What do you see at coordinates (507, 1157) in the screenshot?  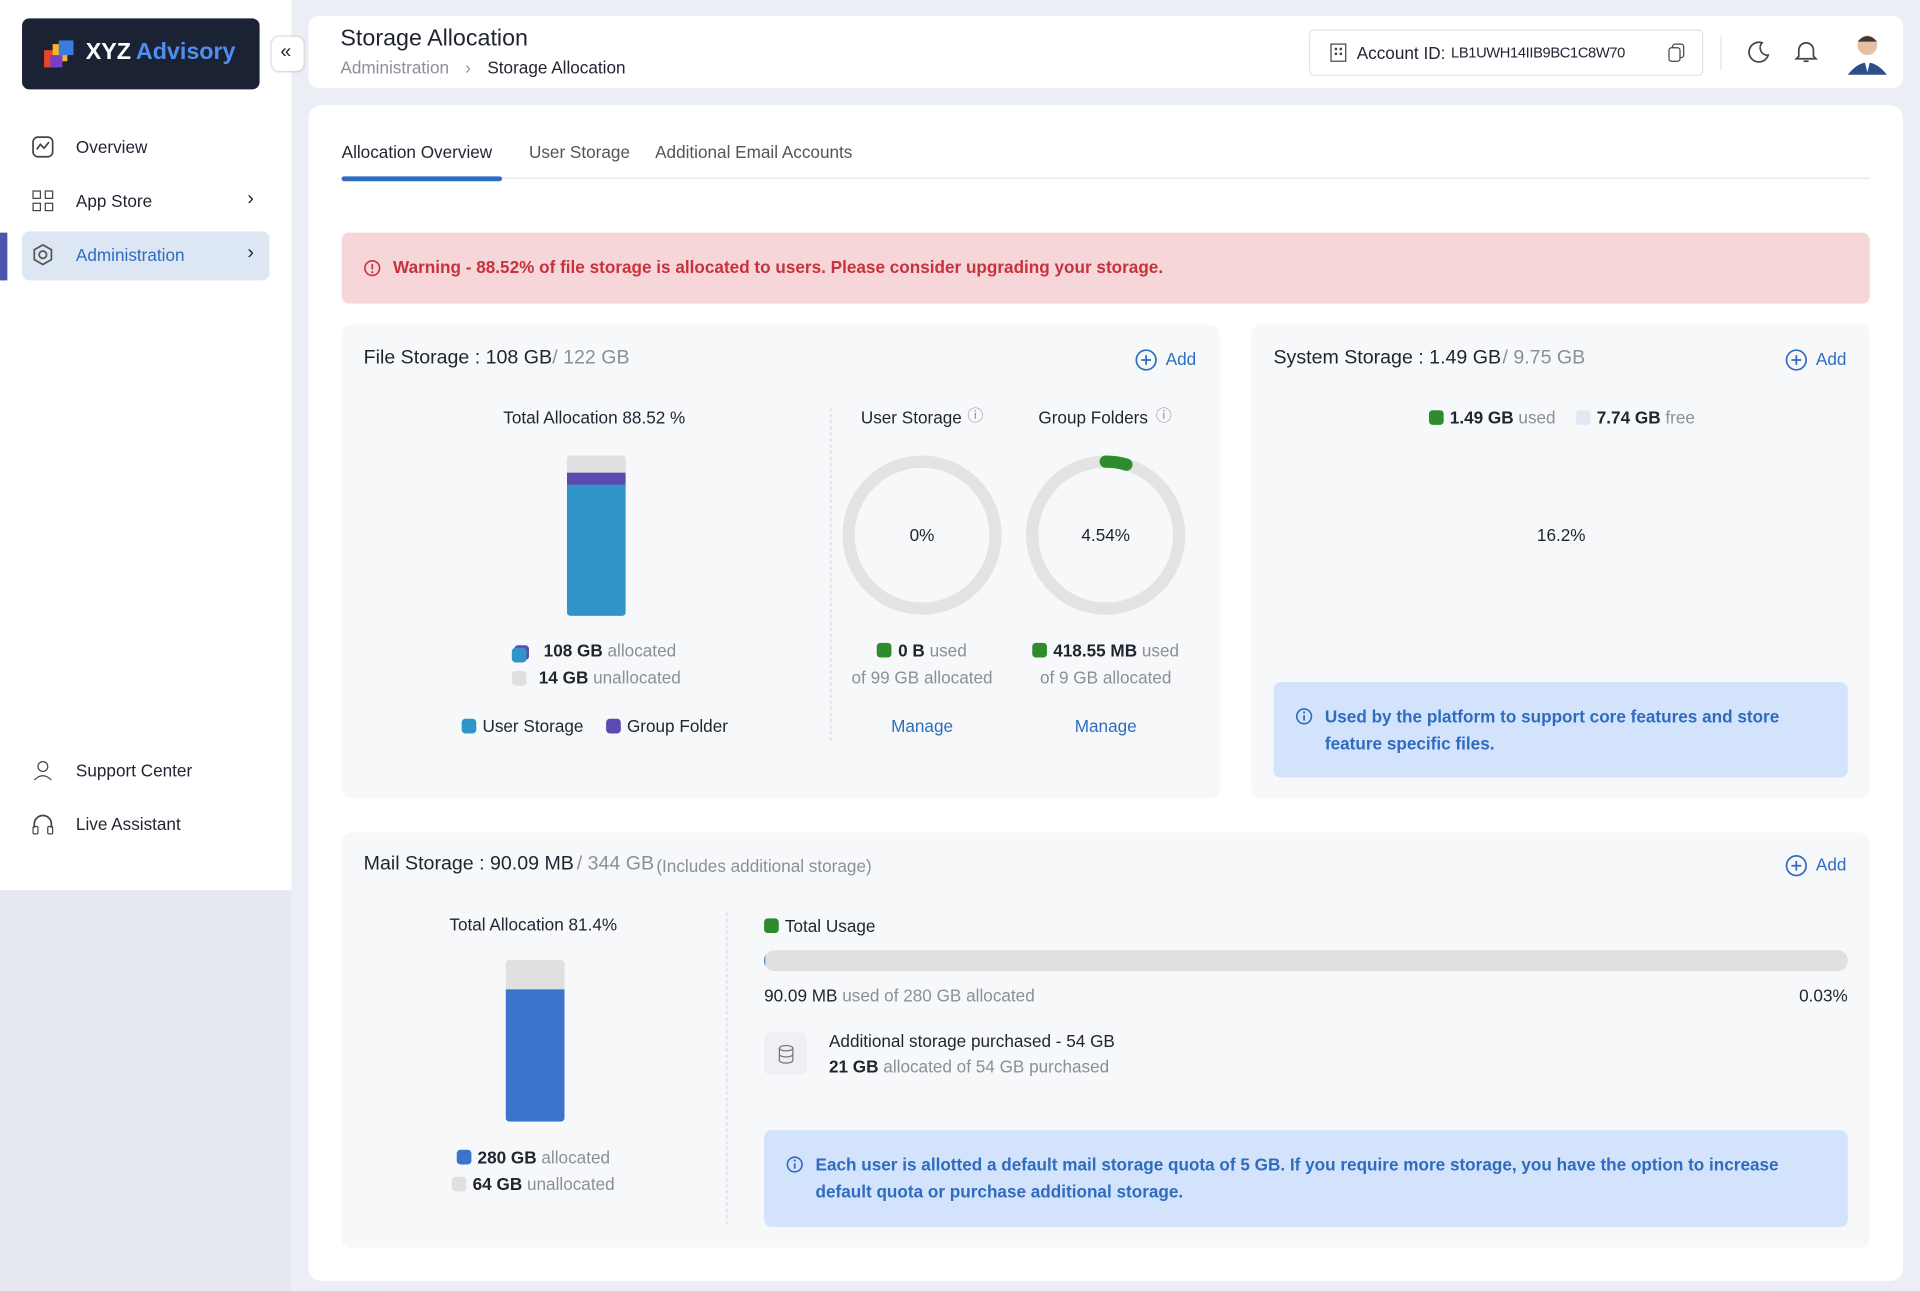 I see `amount: 280 GB` at bounding box center [507, 1157].